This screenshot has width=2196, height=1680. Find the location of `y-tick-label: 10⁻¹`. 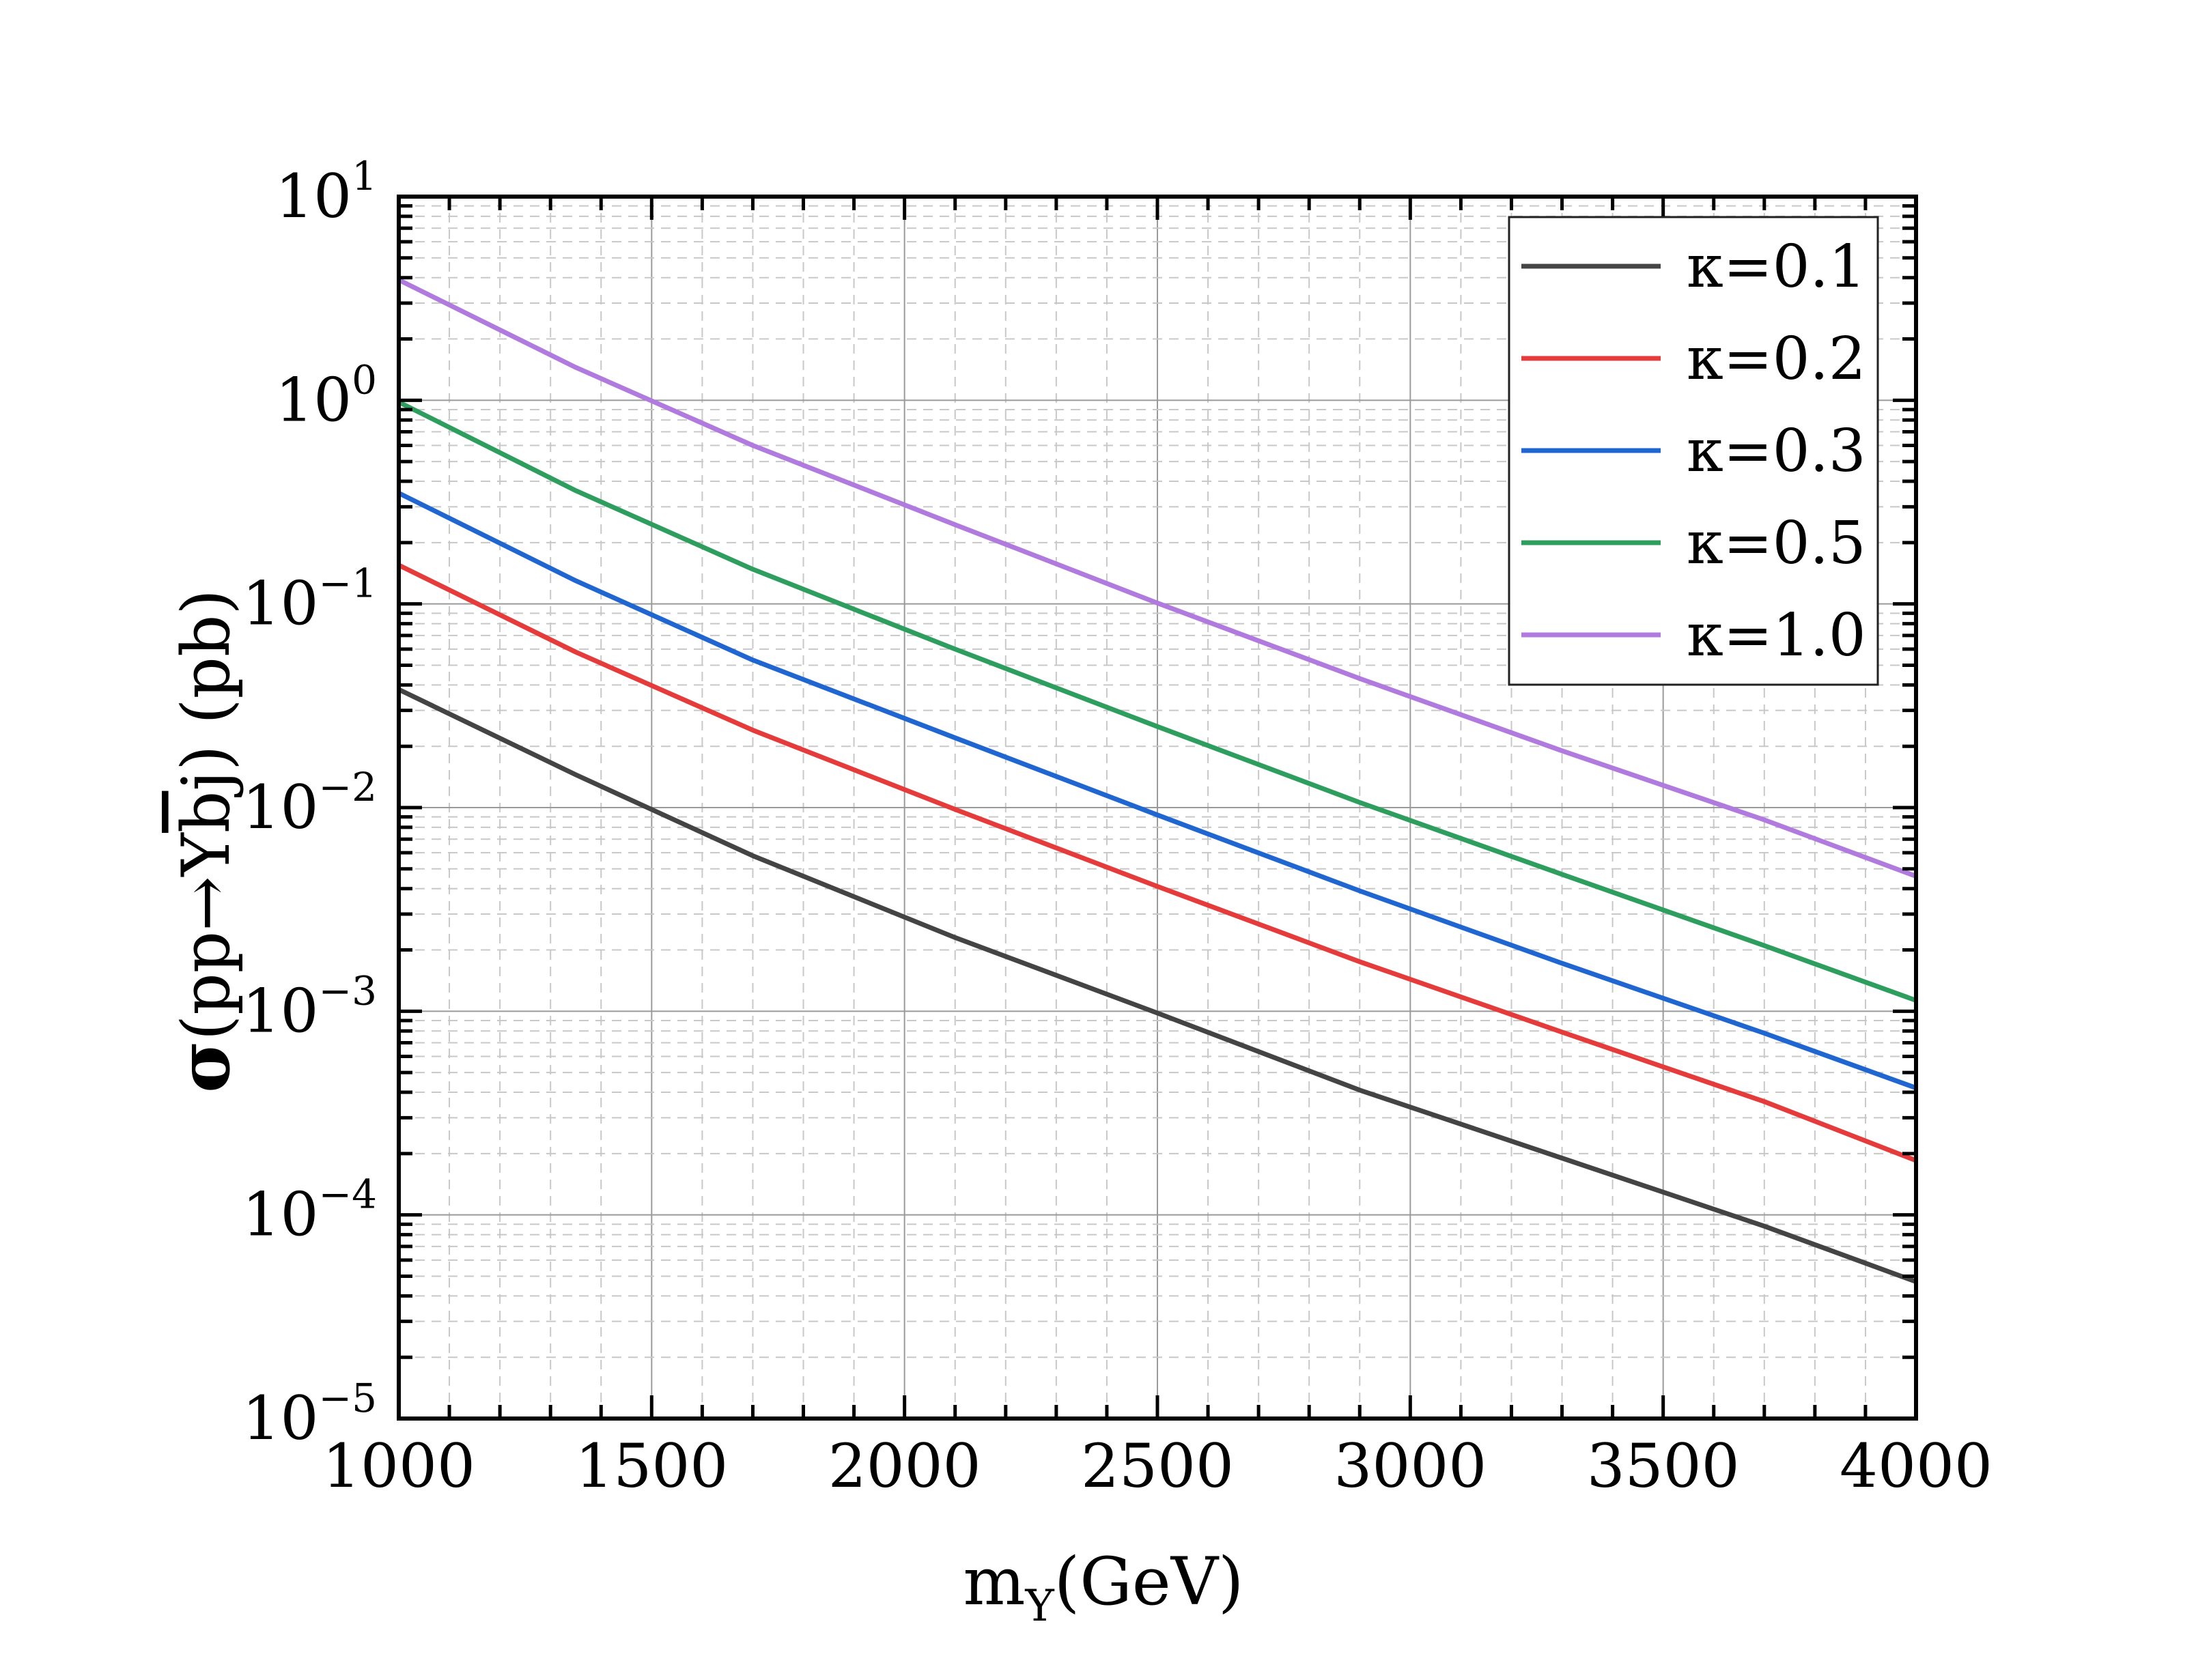

y-tick-label: 10⁻¹ is located at coordinates (310, 599).